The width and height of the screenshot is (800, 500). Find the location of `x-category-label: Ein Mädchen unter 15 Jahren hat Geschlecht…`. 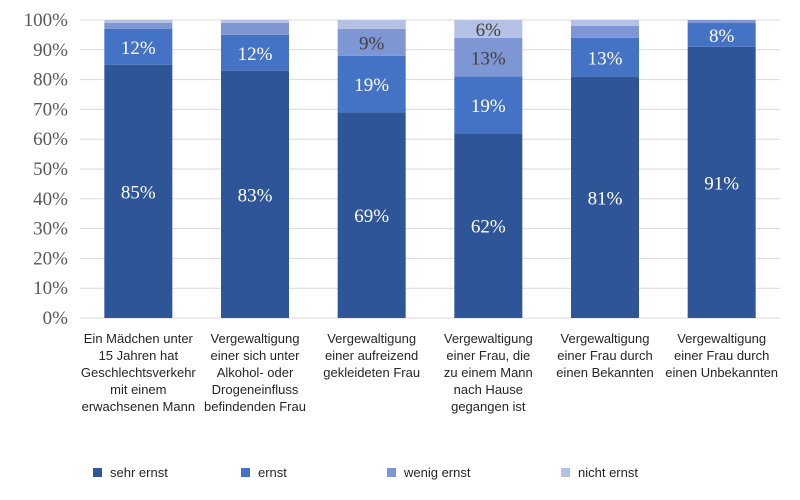

x-category-label: Ein Mädchen unter 15 Jahren hat Geschlecht… is located at coordinates (139, 372).